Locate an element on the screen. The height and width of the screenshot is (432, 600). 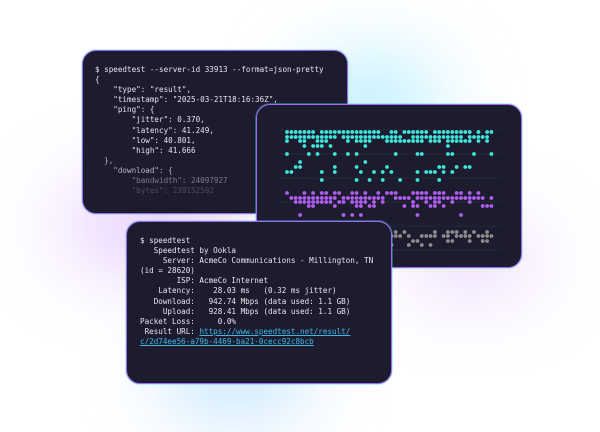
json-line: { is located at coordinates (97, 80).